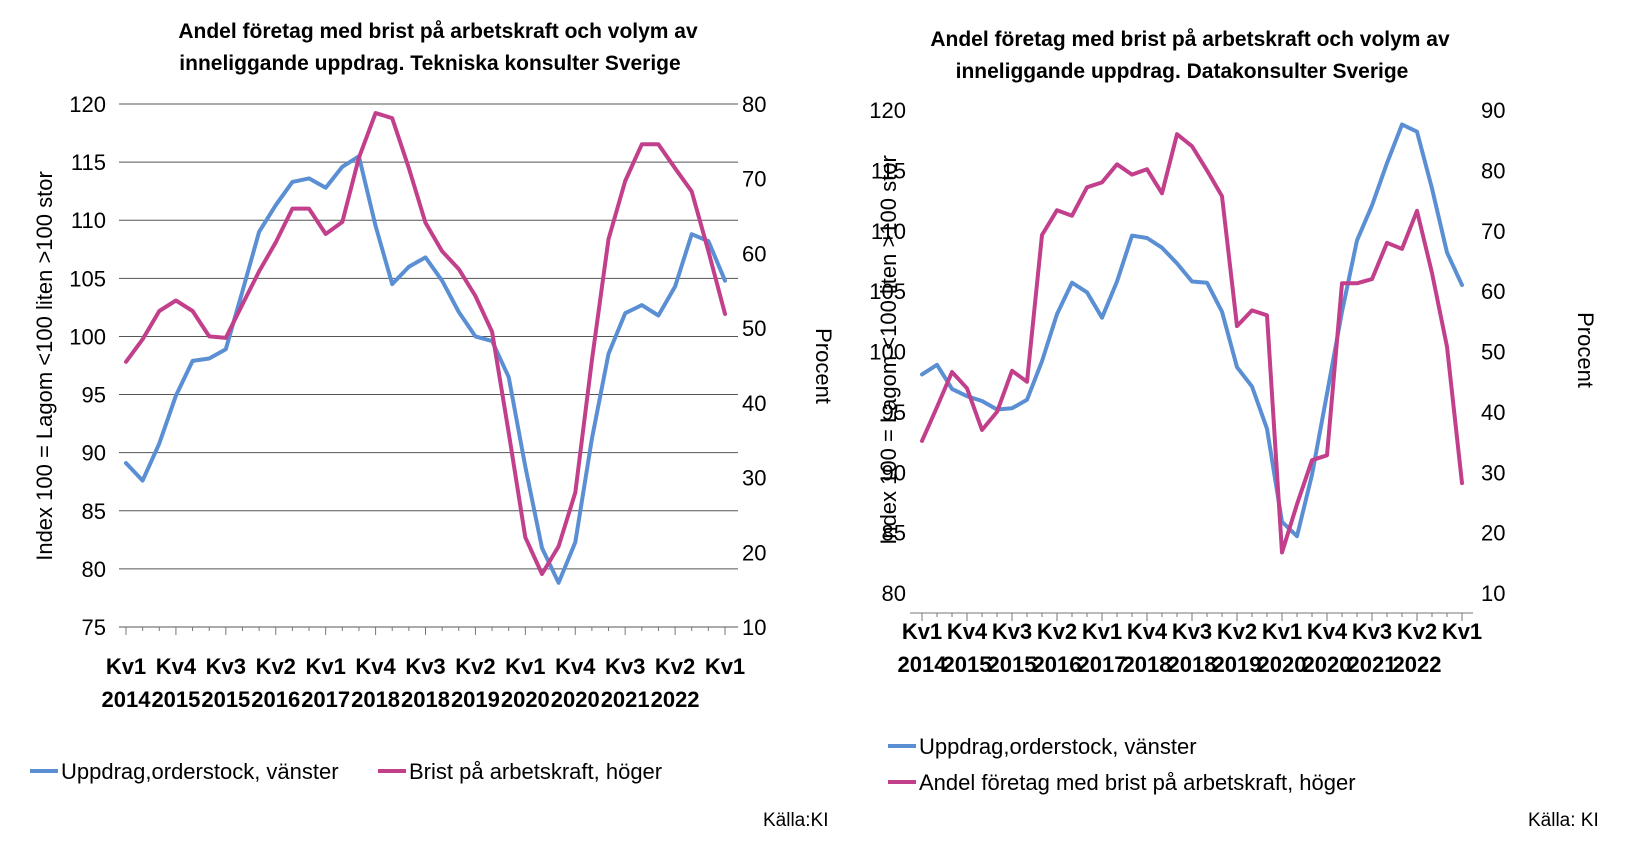 This screenshot has width=1633, height=853. What do you see at coordinates (894, 472) in the screenshot?
I see `right-y-tick-label: 90` at bounding box center [894, 472].